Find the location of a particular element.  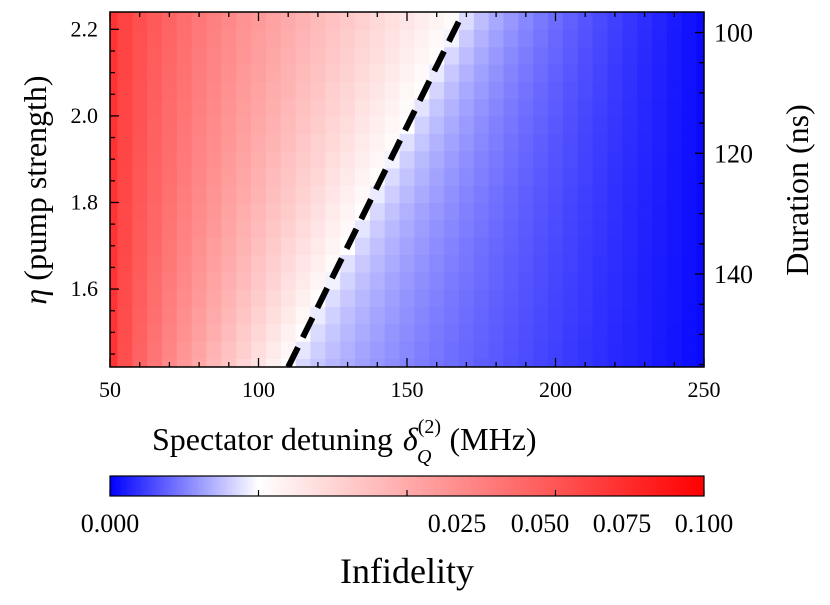

x-axis-title-text: Spectator detuning is located at coordinates (272, 439).